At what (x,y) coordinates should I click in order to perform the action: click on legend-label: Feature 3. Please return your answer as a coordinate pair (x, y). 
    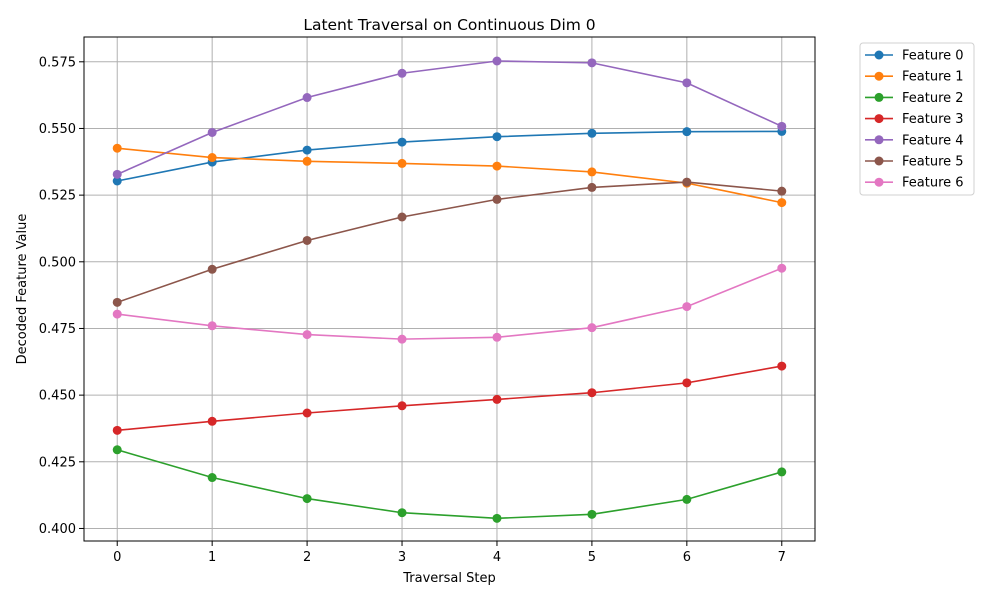
    Looking at the image, I should click on (933, 119).